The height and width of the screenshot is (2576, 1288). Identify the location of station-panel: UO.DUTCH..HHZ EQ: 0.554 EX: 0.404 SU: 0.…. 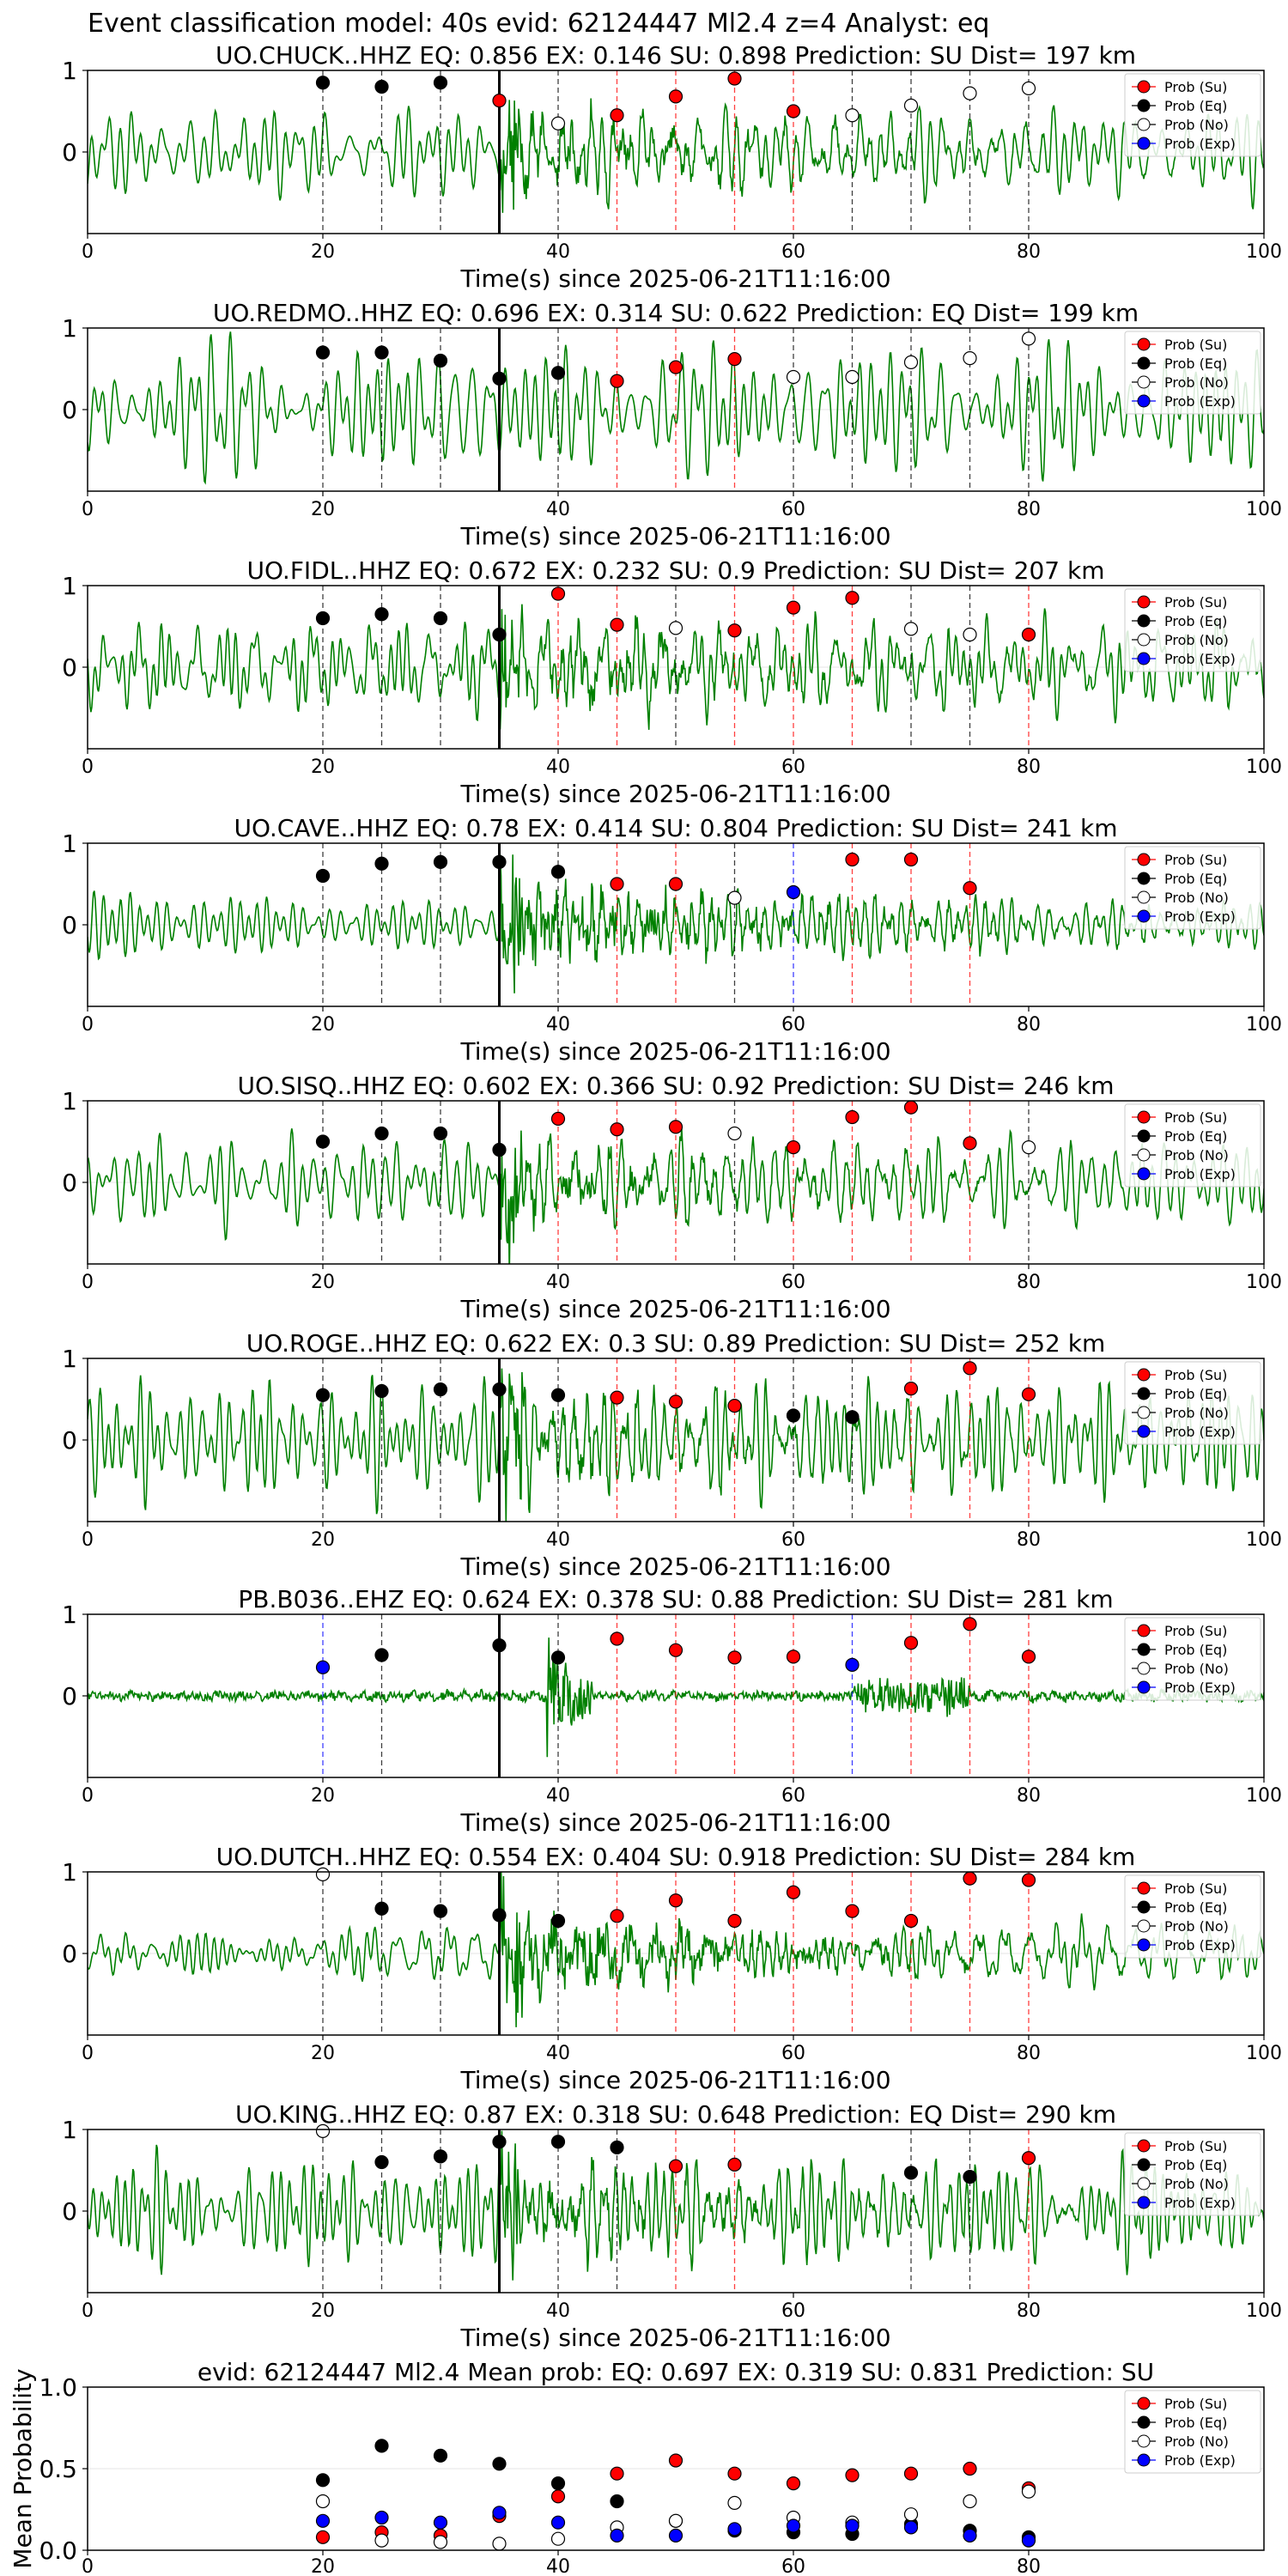
(672, 1968).